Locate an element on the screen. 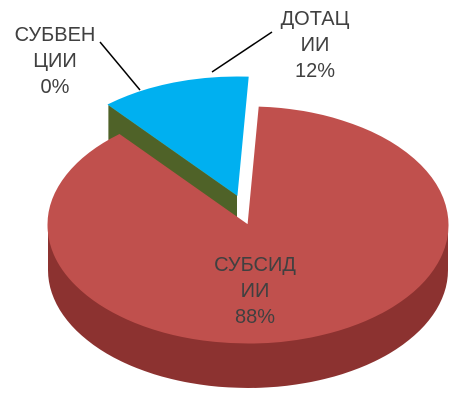 The image size is (454, 405). slice-value-label: 12% is located at coordinates (315, 71).